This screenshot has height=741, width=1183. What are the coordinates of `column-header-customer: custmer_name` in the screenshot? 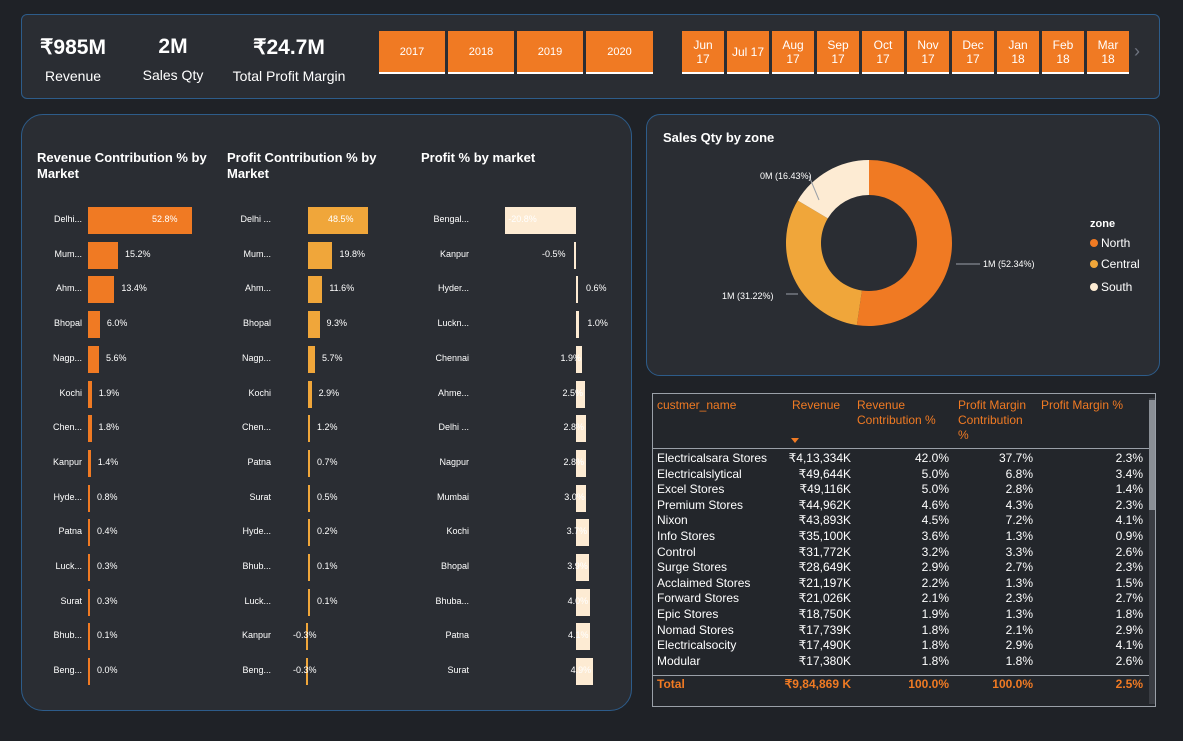 It's located at (697, 405).